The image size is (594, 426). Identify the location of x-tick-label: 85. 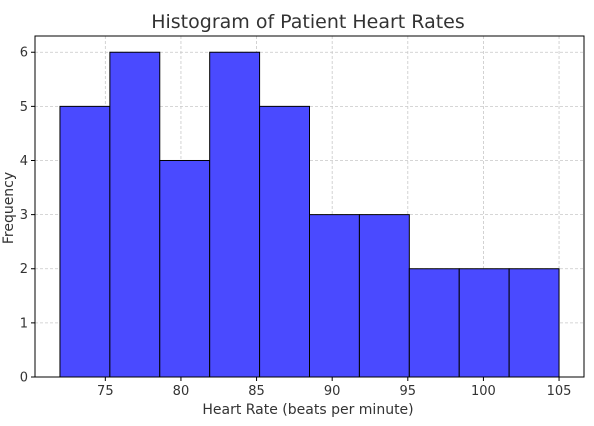
(256, 391).